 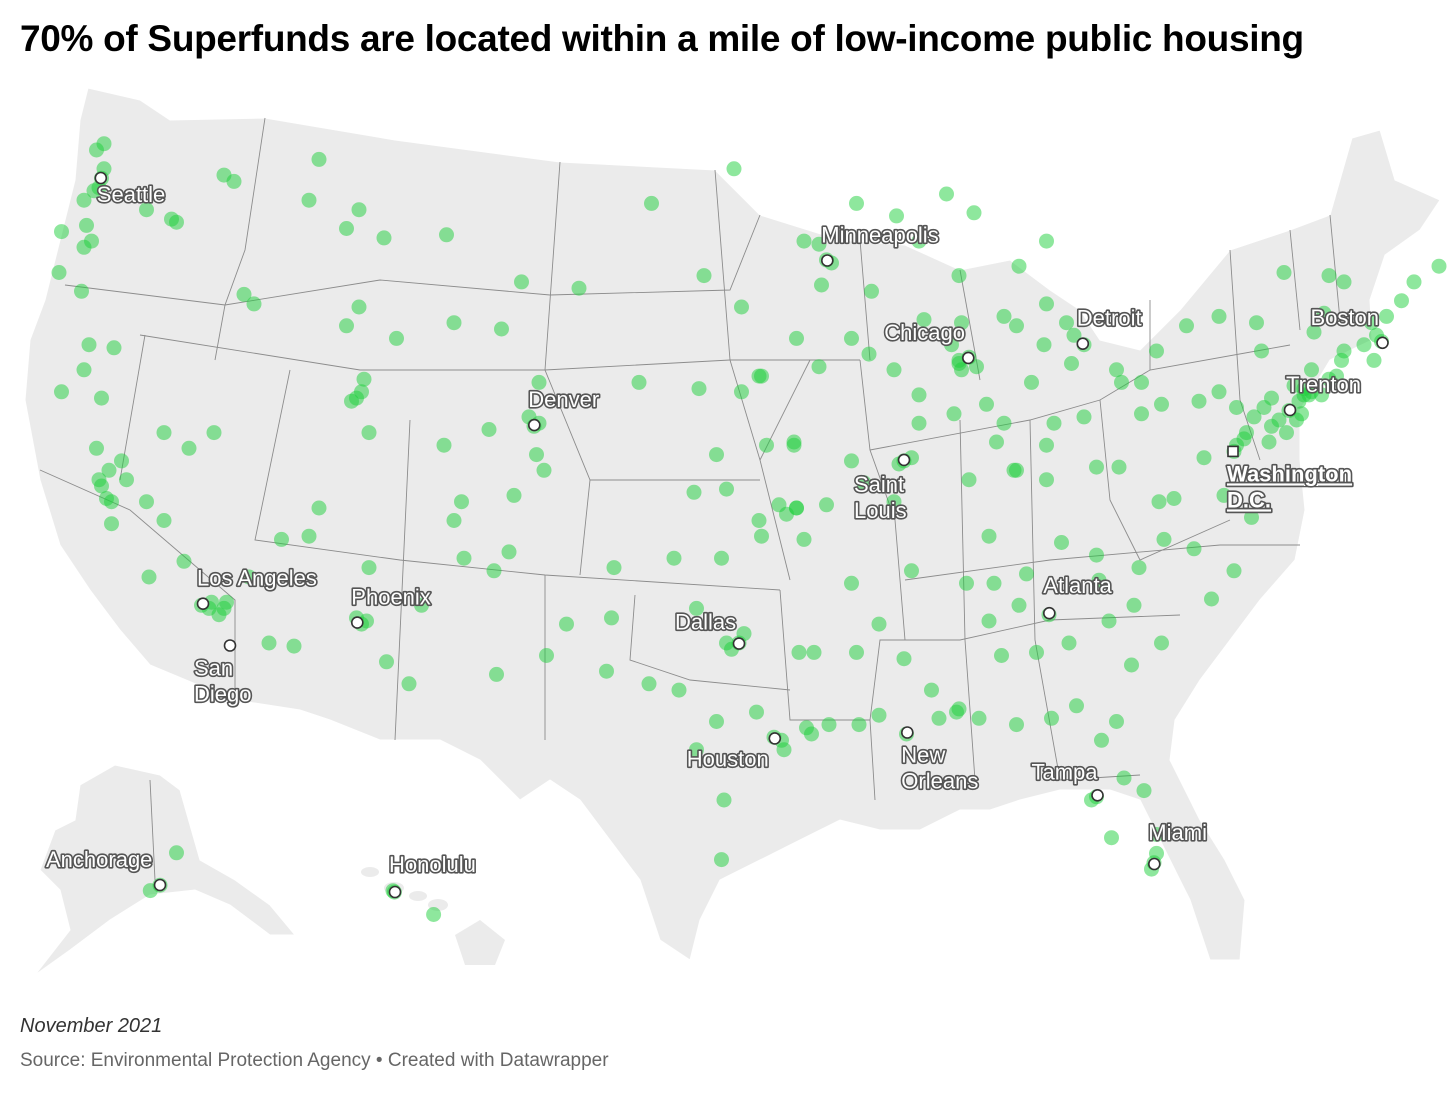 I want to click on city-minneapolis: Minneapolis, so click(x=880, y=244).